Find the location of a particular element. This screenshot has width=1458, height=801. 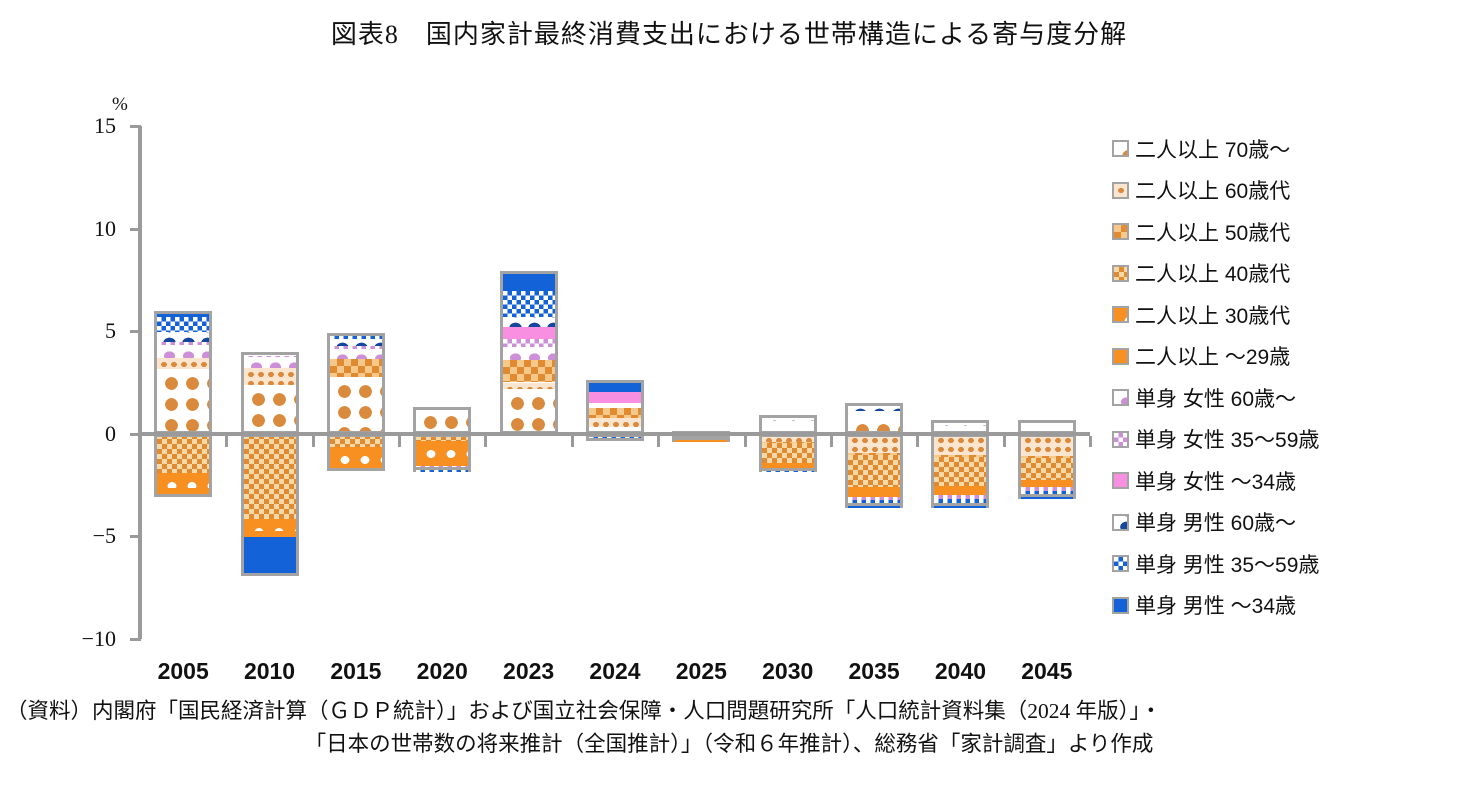

legend-item-sm35: 単身 男性 35～59歳 is located at coordinates (1277, 564).